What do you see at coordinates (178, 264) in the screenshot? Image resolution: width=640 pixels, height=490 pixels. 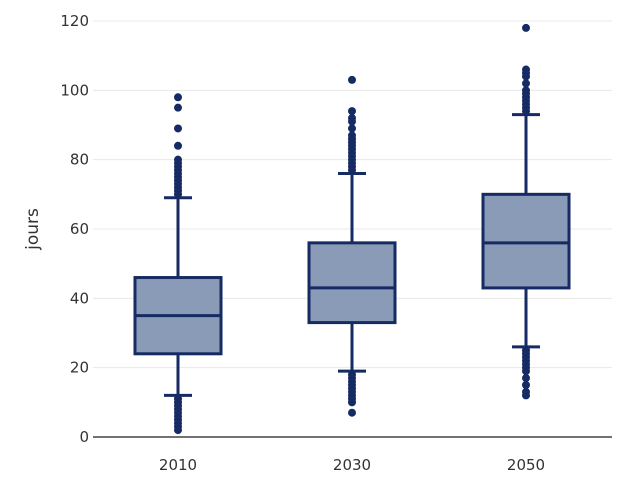 I see `box-group-2010` at bounding box center [178, 264].